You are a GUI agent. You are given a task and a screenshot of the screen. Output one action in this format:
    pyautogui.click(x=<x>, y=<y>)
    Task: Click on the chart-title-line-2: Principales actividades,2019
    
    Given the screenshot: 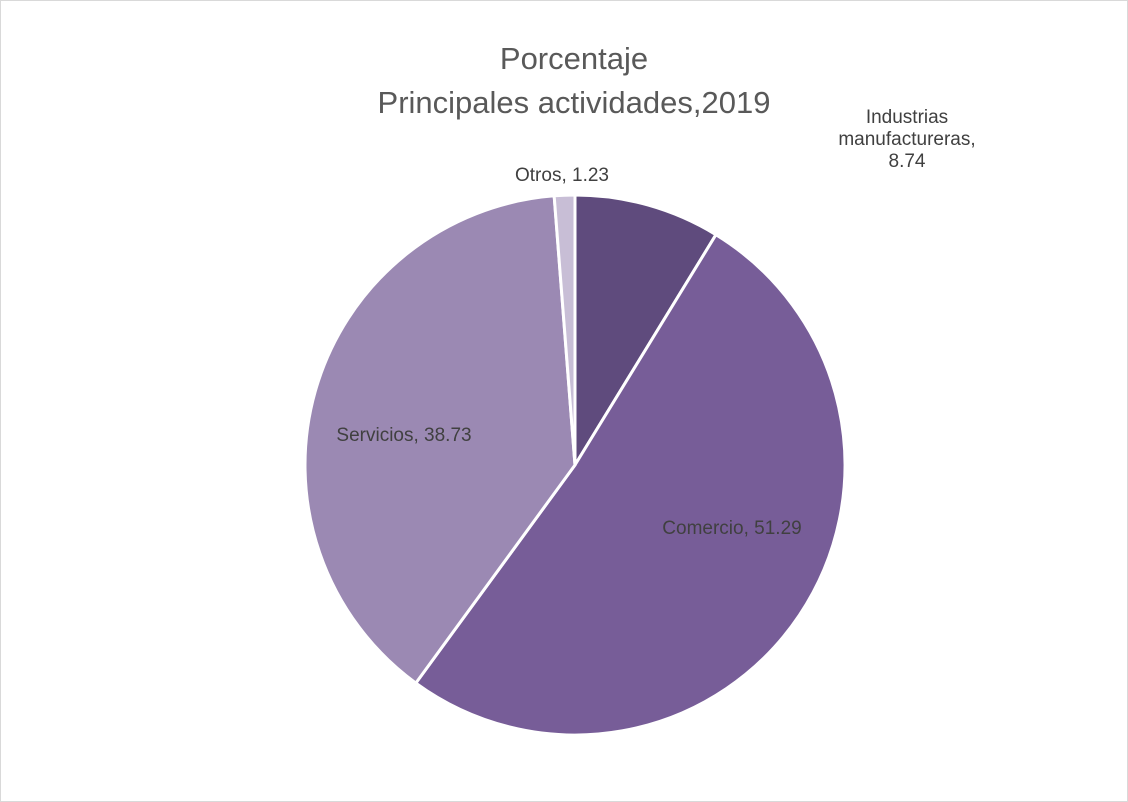 What is the action you would take?
    pyautogui.click(x=574, y=102)
    